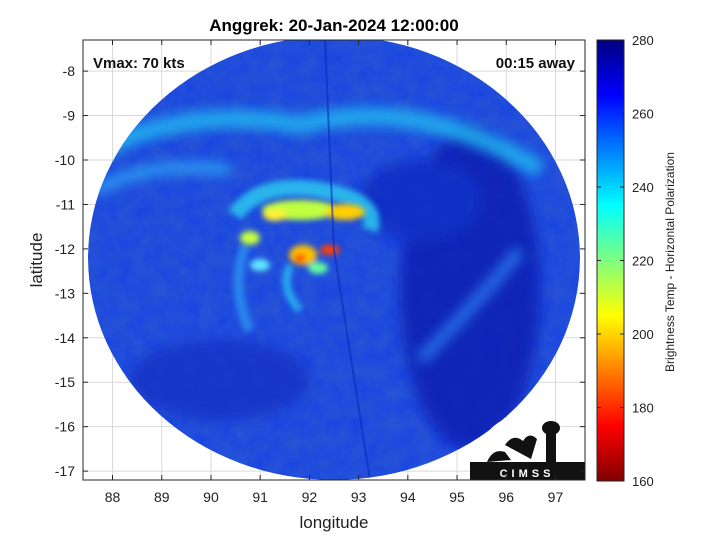  I want to click on cimss-logo: CIMSS, so click(527, 447).